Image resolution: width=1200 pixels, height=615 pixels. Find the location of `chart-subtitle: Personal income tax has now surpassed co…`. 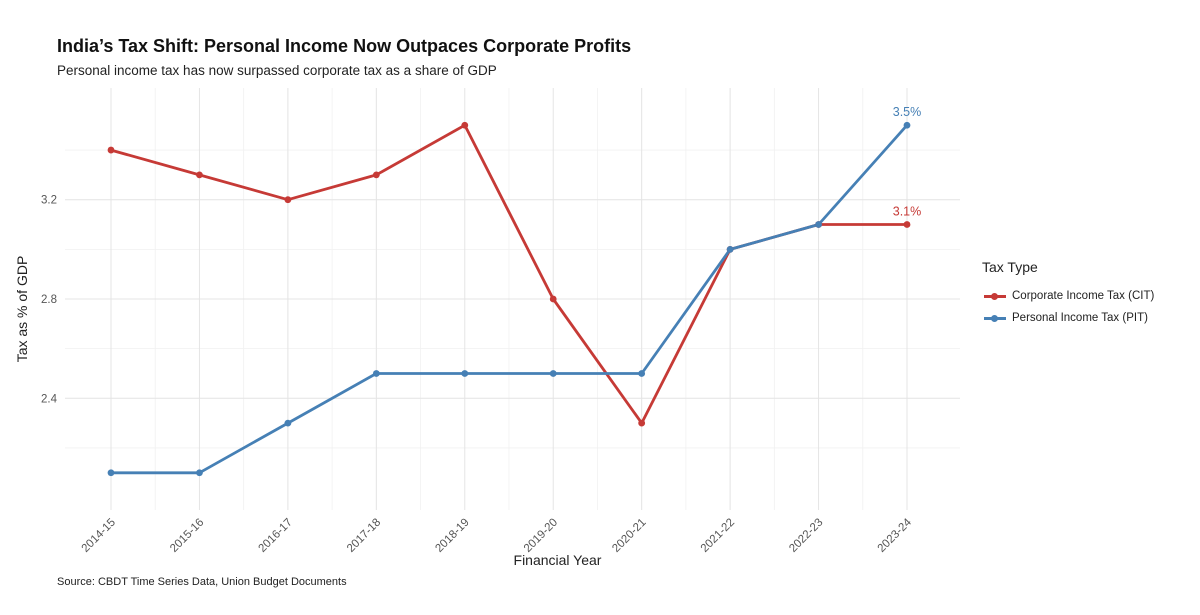

chart-subtitle: Personal income tax has now surpassed co… is located at coordinates (277, 70).